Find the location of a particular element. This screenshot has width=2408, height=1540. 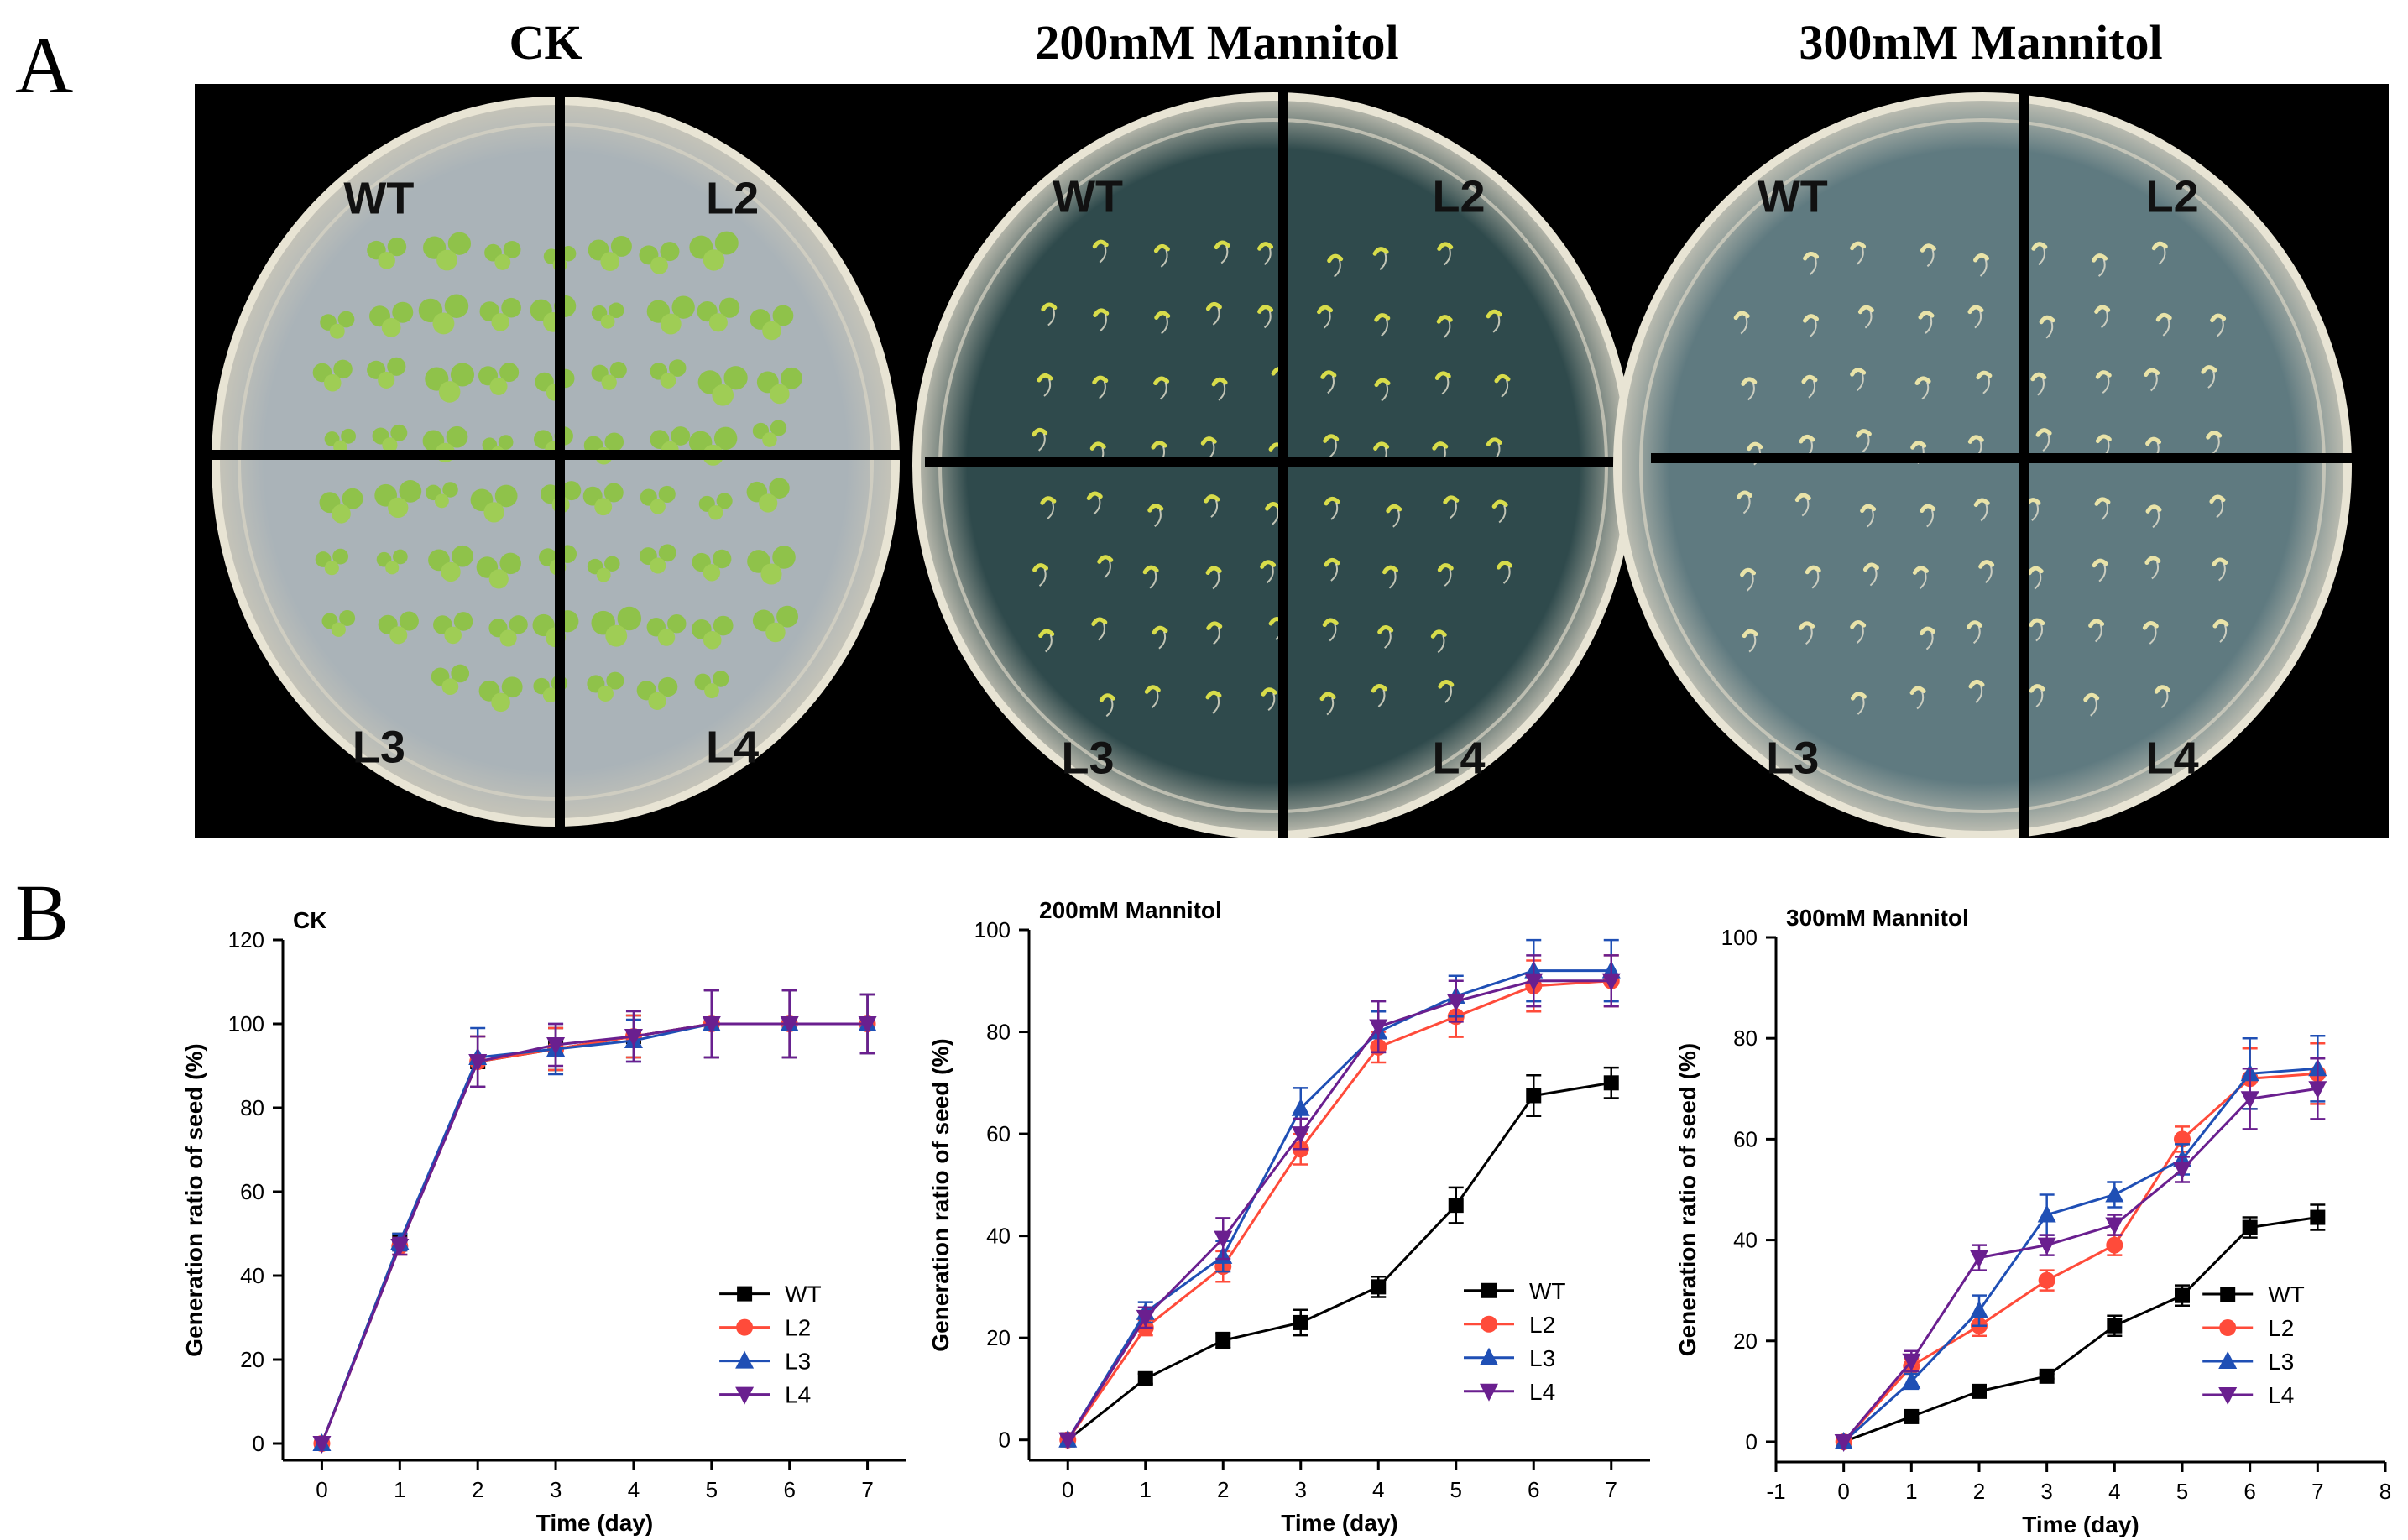

chart-title-300mm: 300mM Mannitol is located at coordinates (1877, 918).